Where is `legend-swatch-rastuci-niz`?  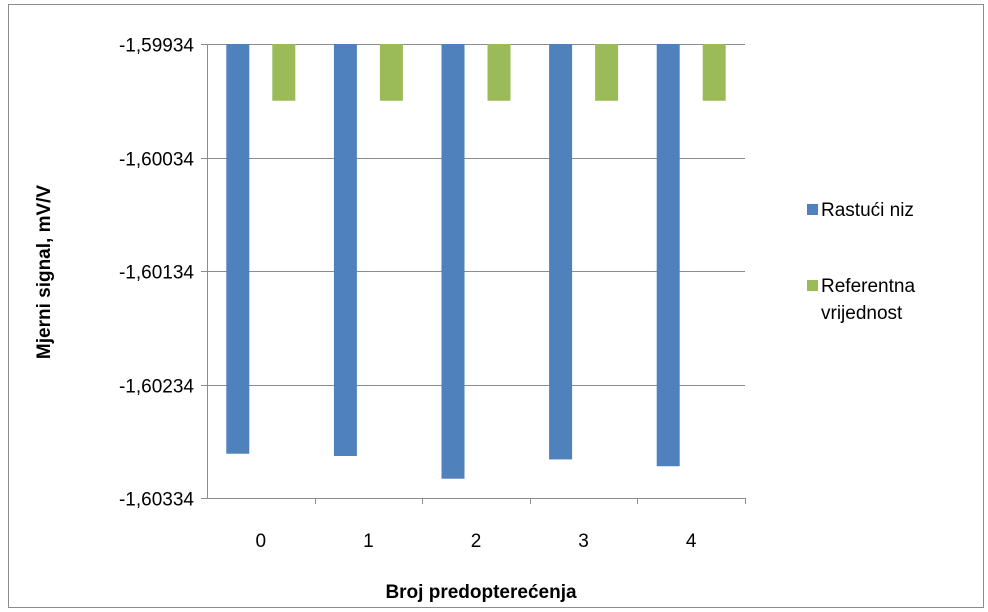
legend-swatch-rastuci-niz is located at coordinates (812, 209).